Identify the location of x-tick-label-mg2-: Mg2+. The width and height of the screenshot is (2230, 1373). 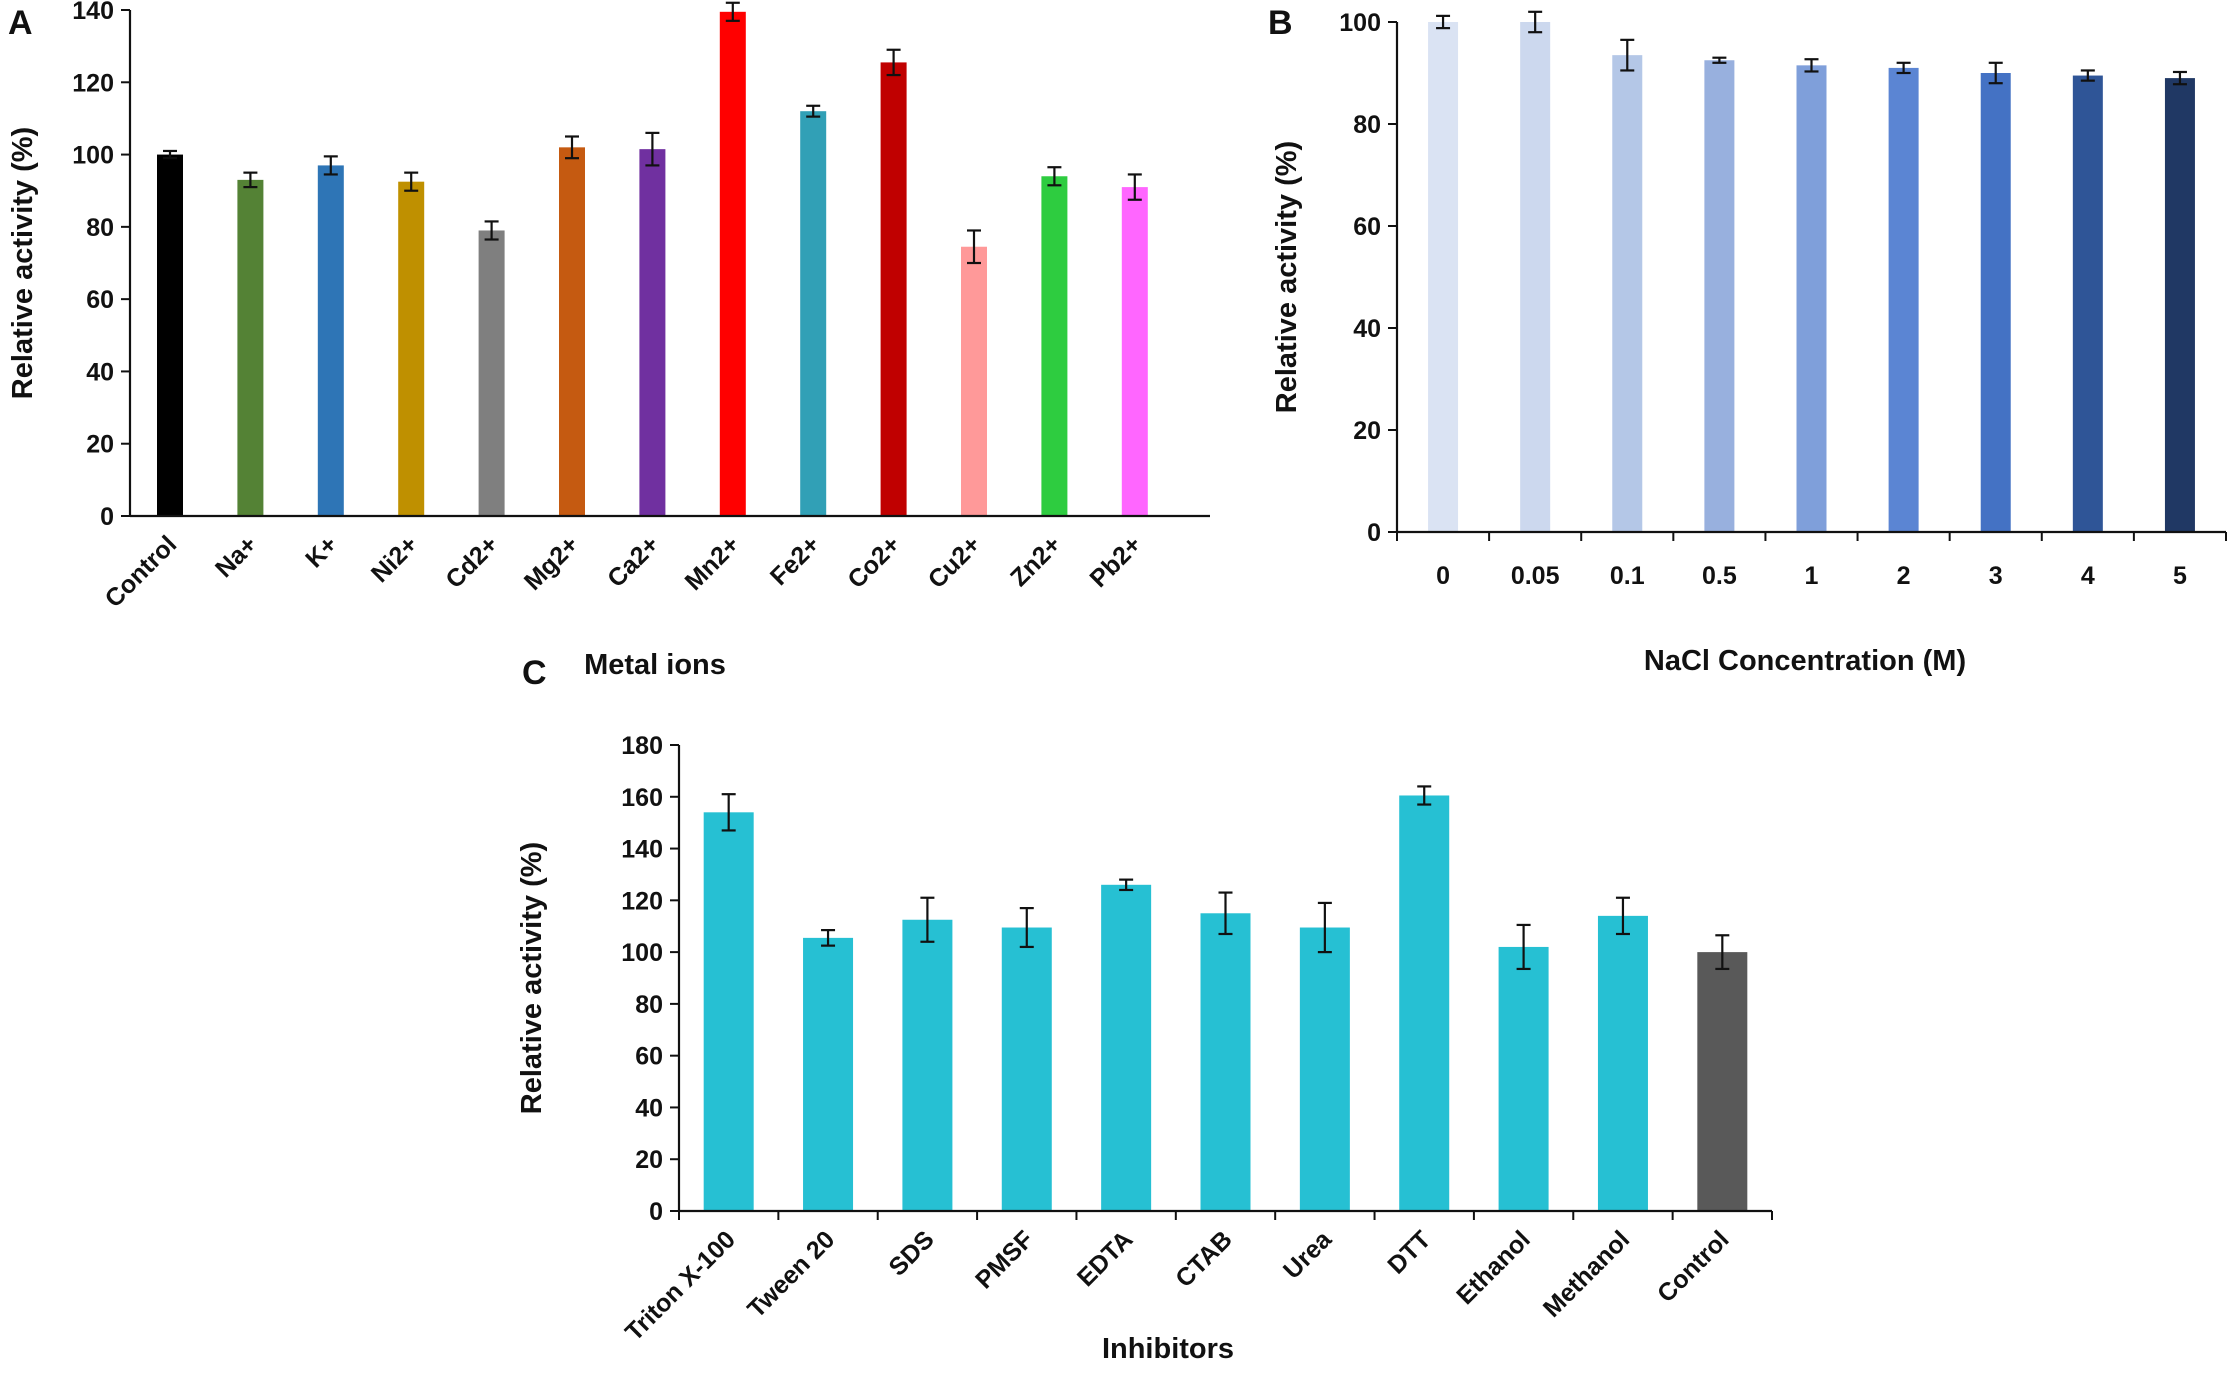
(551, 562).